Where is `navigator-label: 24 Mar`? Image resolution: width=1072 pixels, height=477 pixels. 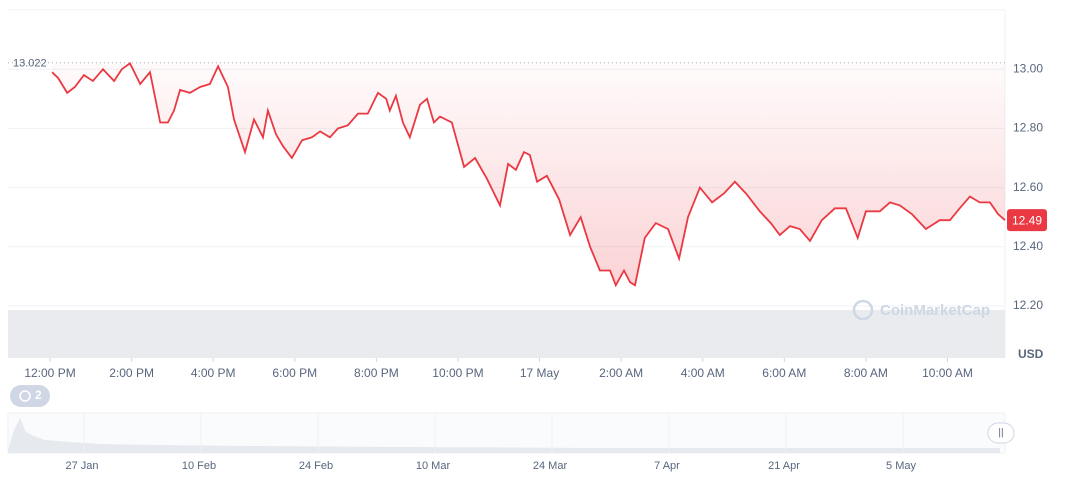 navigator-label: 24 Mar is located at coordinates (550, 466).